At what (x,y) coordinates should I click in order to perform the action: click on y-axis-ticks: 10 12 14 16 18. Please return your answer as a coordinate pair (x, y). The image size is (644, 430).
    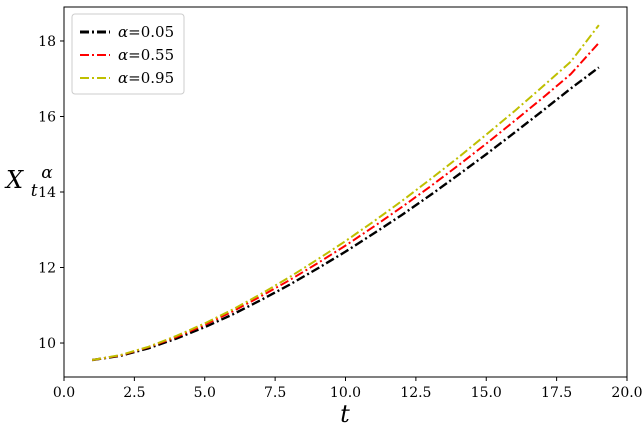
    Looking at the image, I should click on (51, 193).